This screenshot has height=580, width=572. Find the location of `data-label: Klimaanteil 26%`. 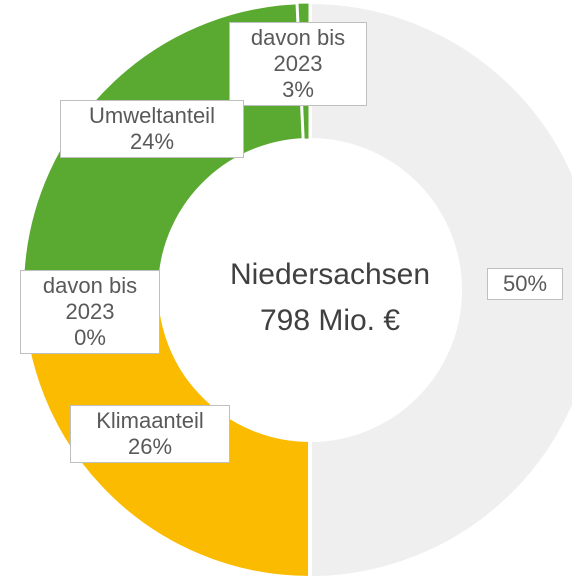

data-label: Klimaanteil 26% is located at coordinates (150, 434).